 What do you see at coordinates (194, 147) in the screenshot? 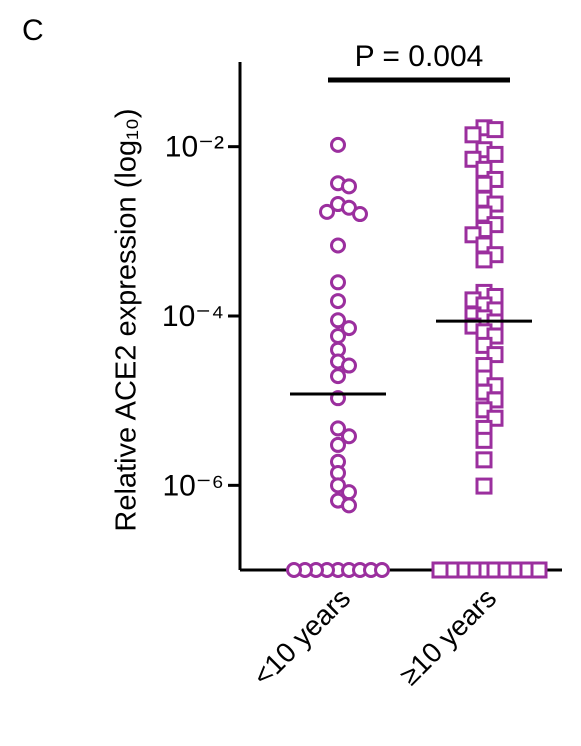
I see `y-tick-label: 10⁻²` at bounding box center [194, 147].